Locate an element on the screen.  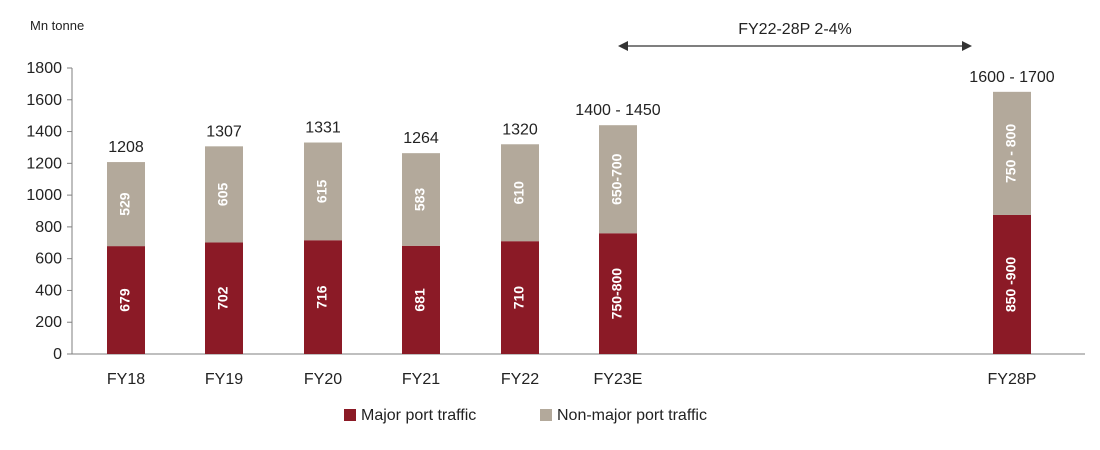
bar-nonmajor-fy28p is located at coordinates (1012, 153).